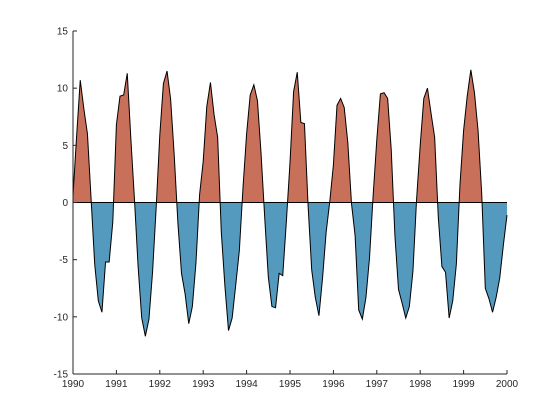 The height and width of the screenshot is (420, 560). Describe the element at coordinates (160, 384) in the screenshot. I see `x-tick-label: 1992` at that location.